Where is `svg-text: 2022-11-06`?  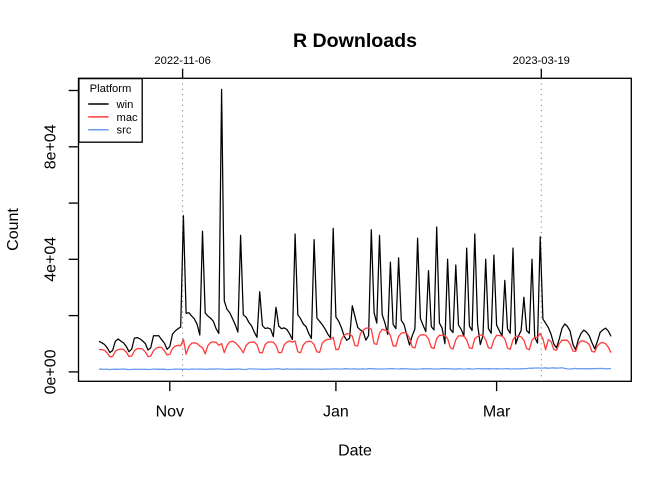
svg-text: 2022-11-06 is located at coordinates (182, 61).